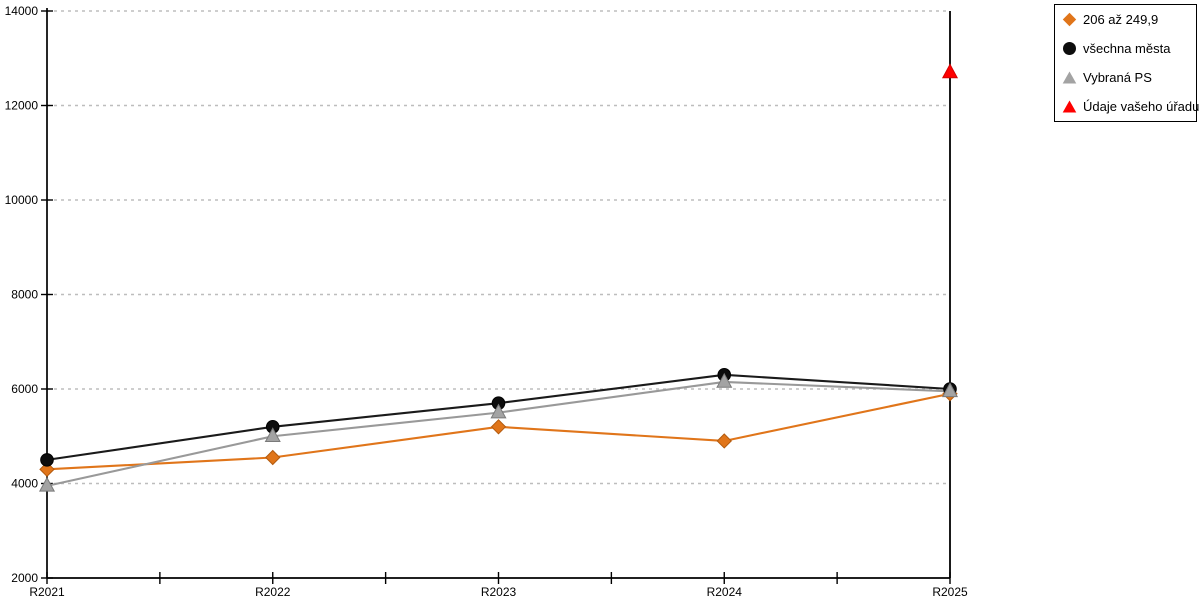  Describe the element at coordinates (499, 592) in the screenshot. I see `x-tick-label: R2023` at that location.